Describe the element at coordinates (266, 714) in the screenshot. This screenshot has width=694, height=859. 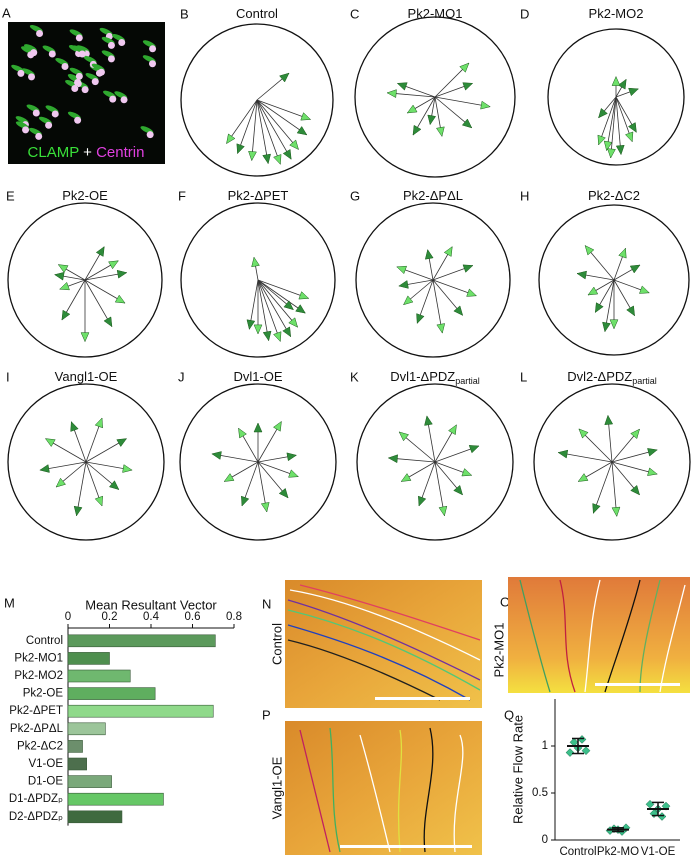
I see `panel-letter: P` at that location.